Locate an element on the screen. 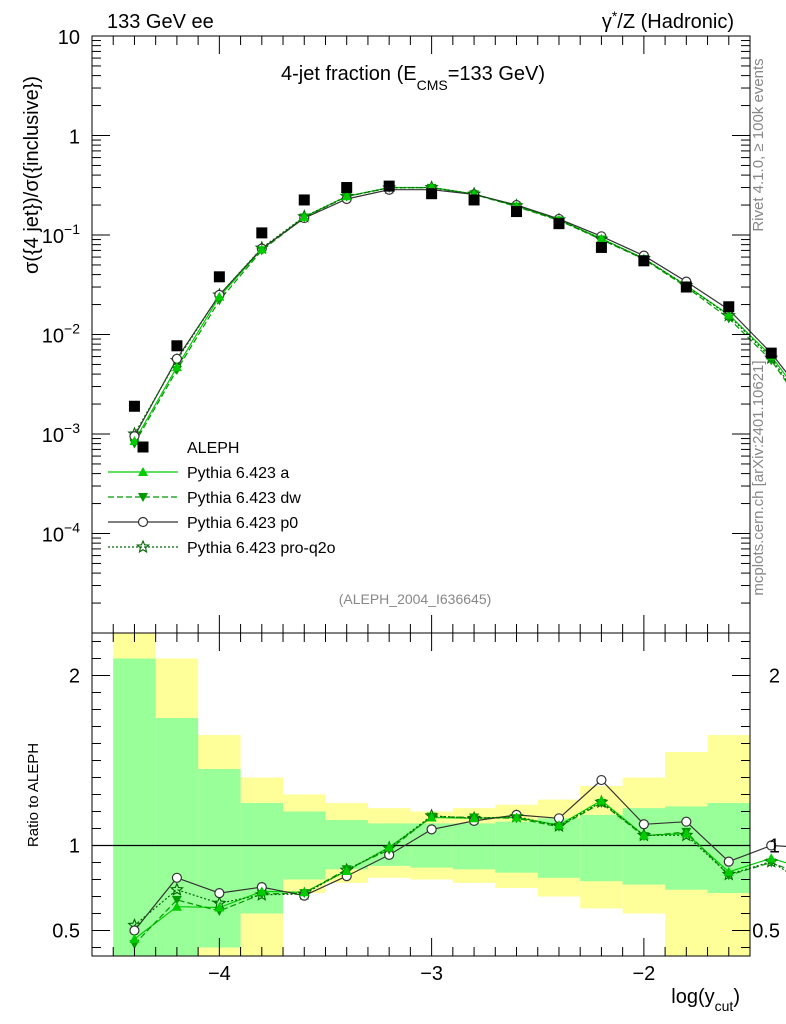 The height and width of the screenshot is (1024, 786). main-title: 4-jet fraction (ECMS=133 GeV) is located at coordinates (413, 78).